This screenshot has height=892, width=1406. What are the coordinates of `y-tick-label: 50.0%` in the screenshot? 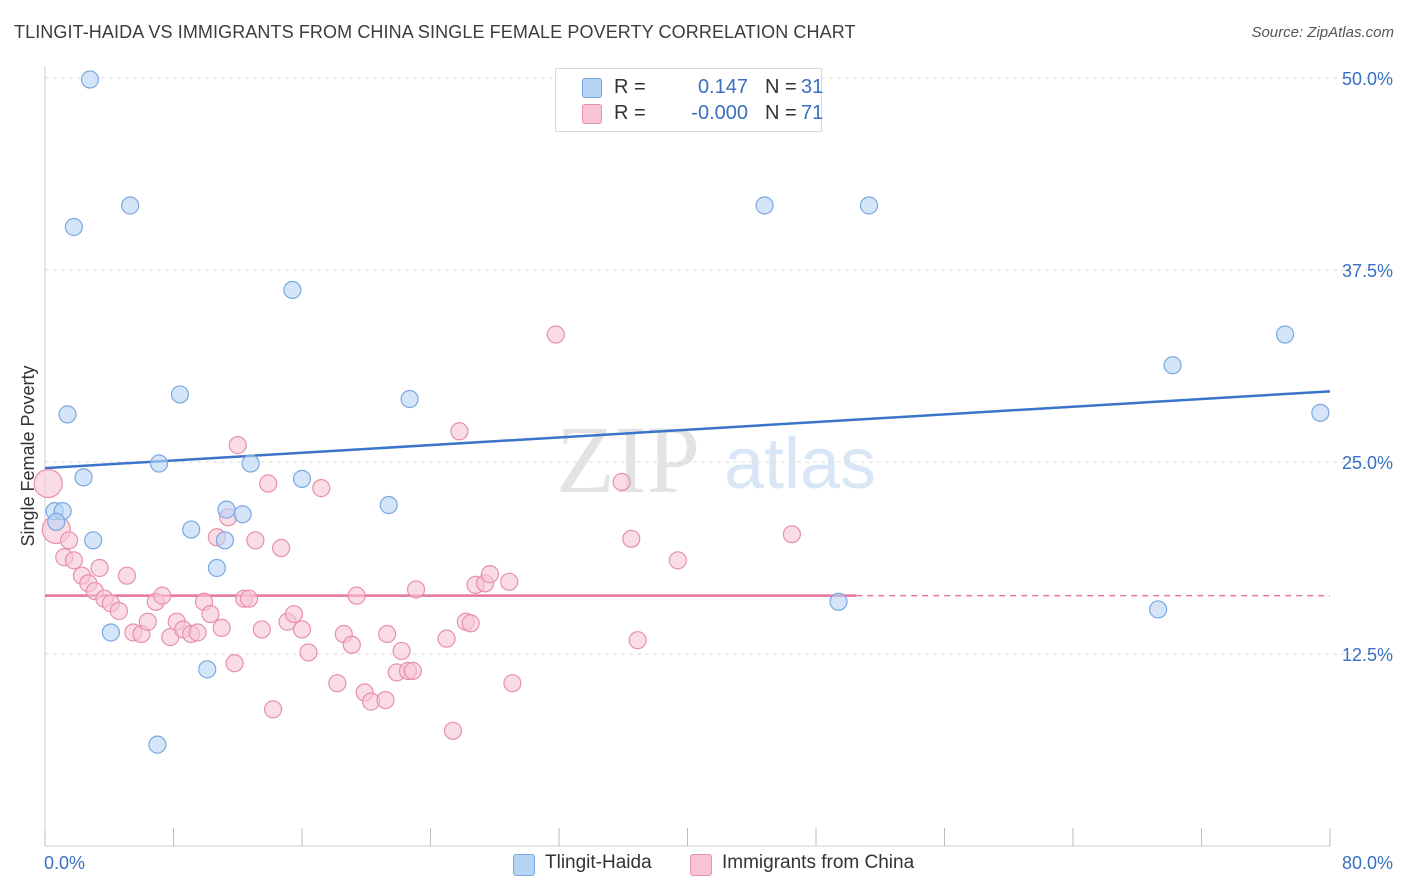 It's located at (1367, 79).